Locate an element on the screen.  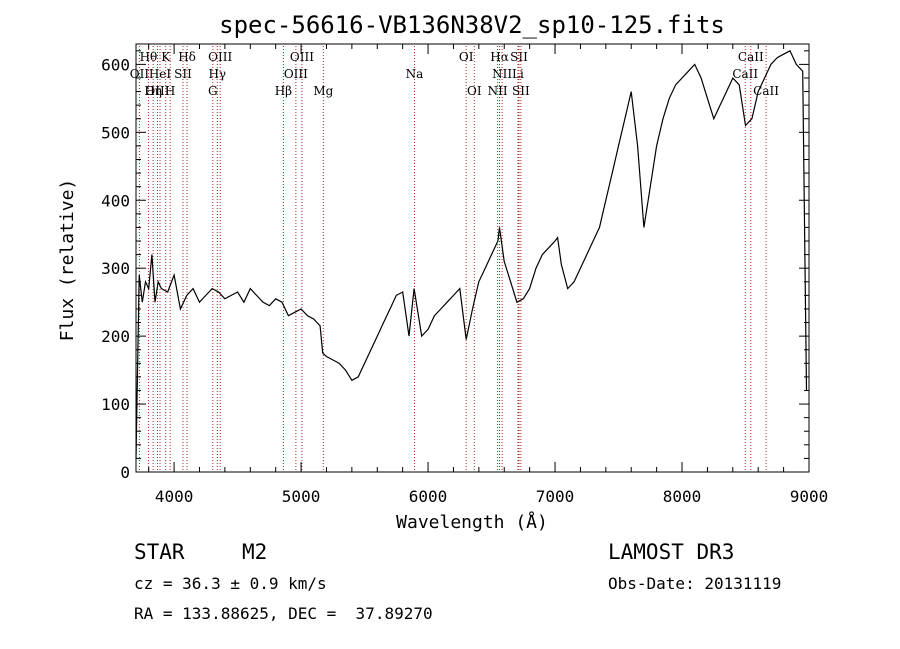
coordinates: RA = 133.88625, DEC = 37.89270 is located at coordinates (283, 613).